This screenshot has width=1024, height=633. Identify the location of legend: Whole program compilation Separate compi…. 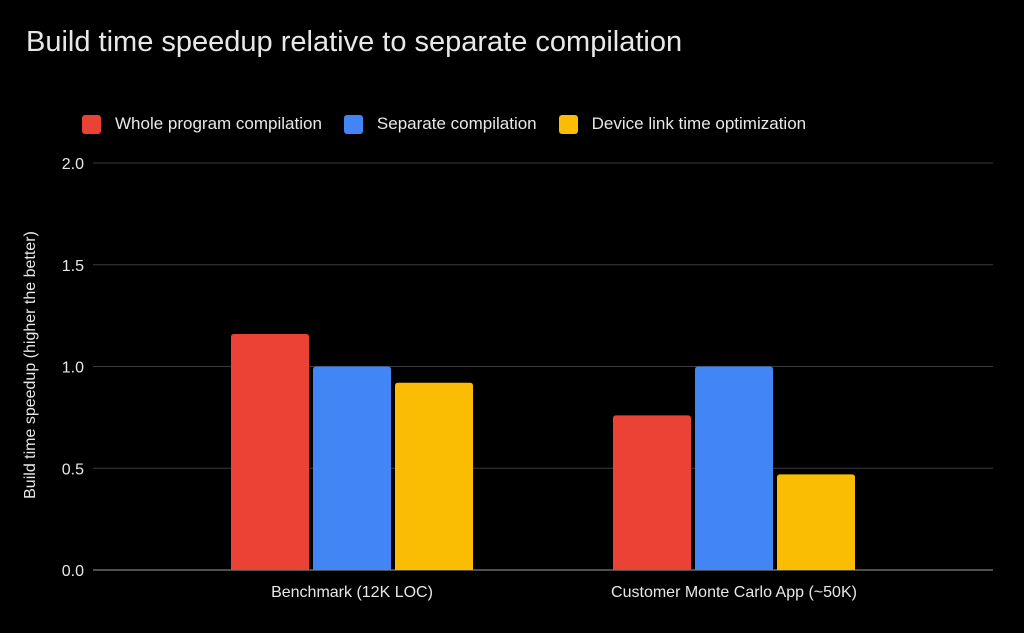
(444, 124).